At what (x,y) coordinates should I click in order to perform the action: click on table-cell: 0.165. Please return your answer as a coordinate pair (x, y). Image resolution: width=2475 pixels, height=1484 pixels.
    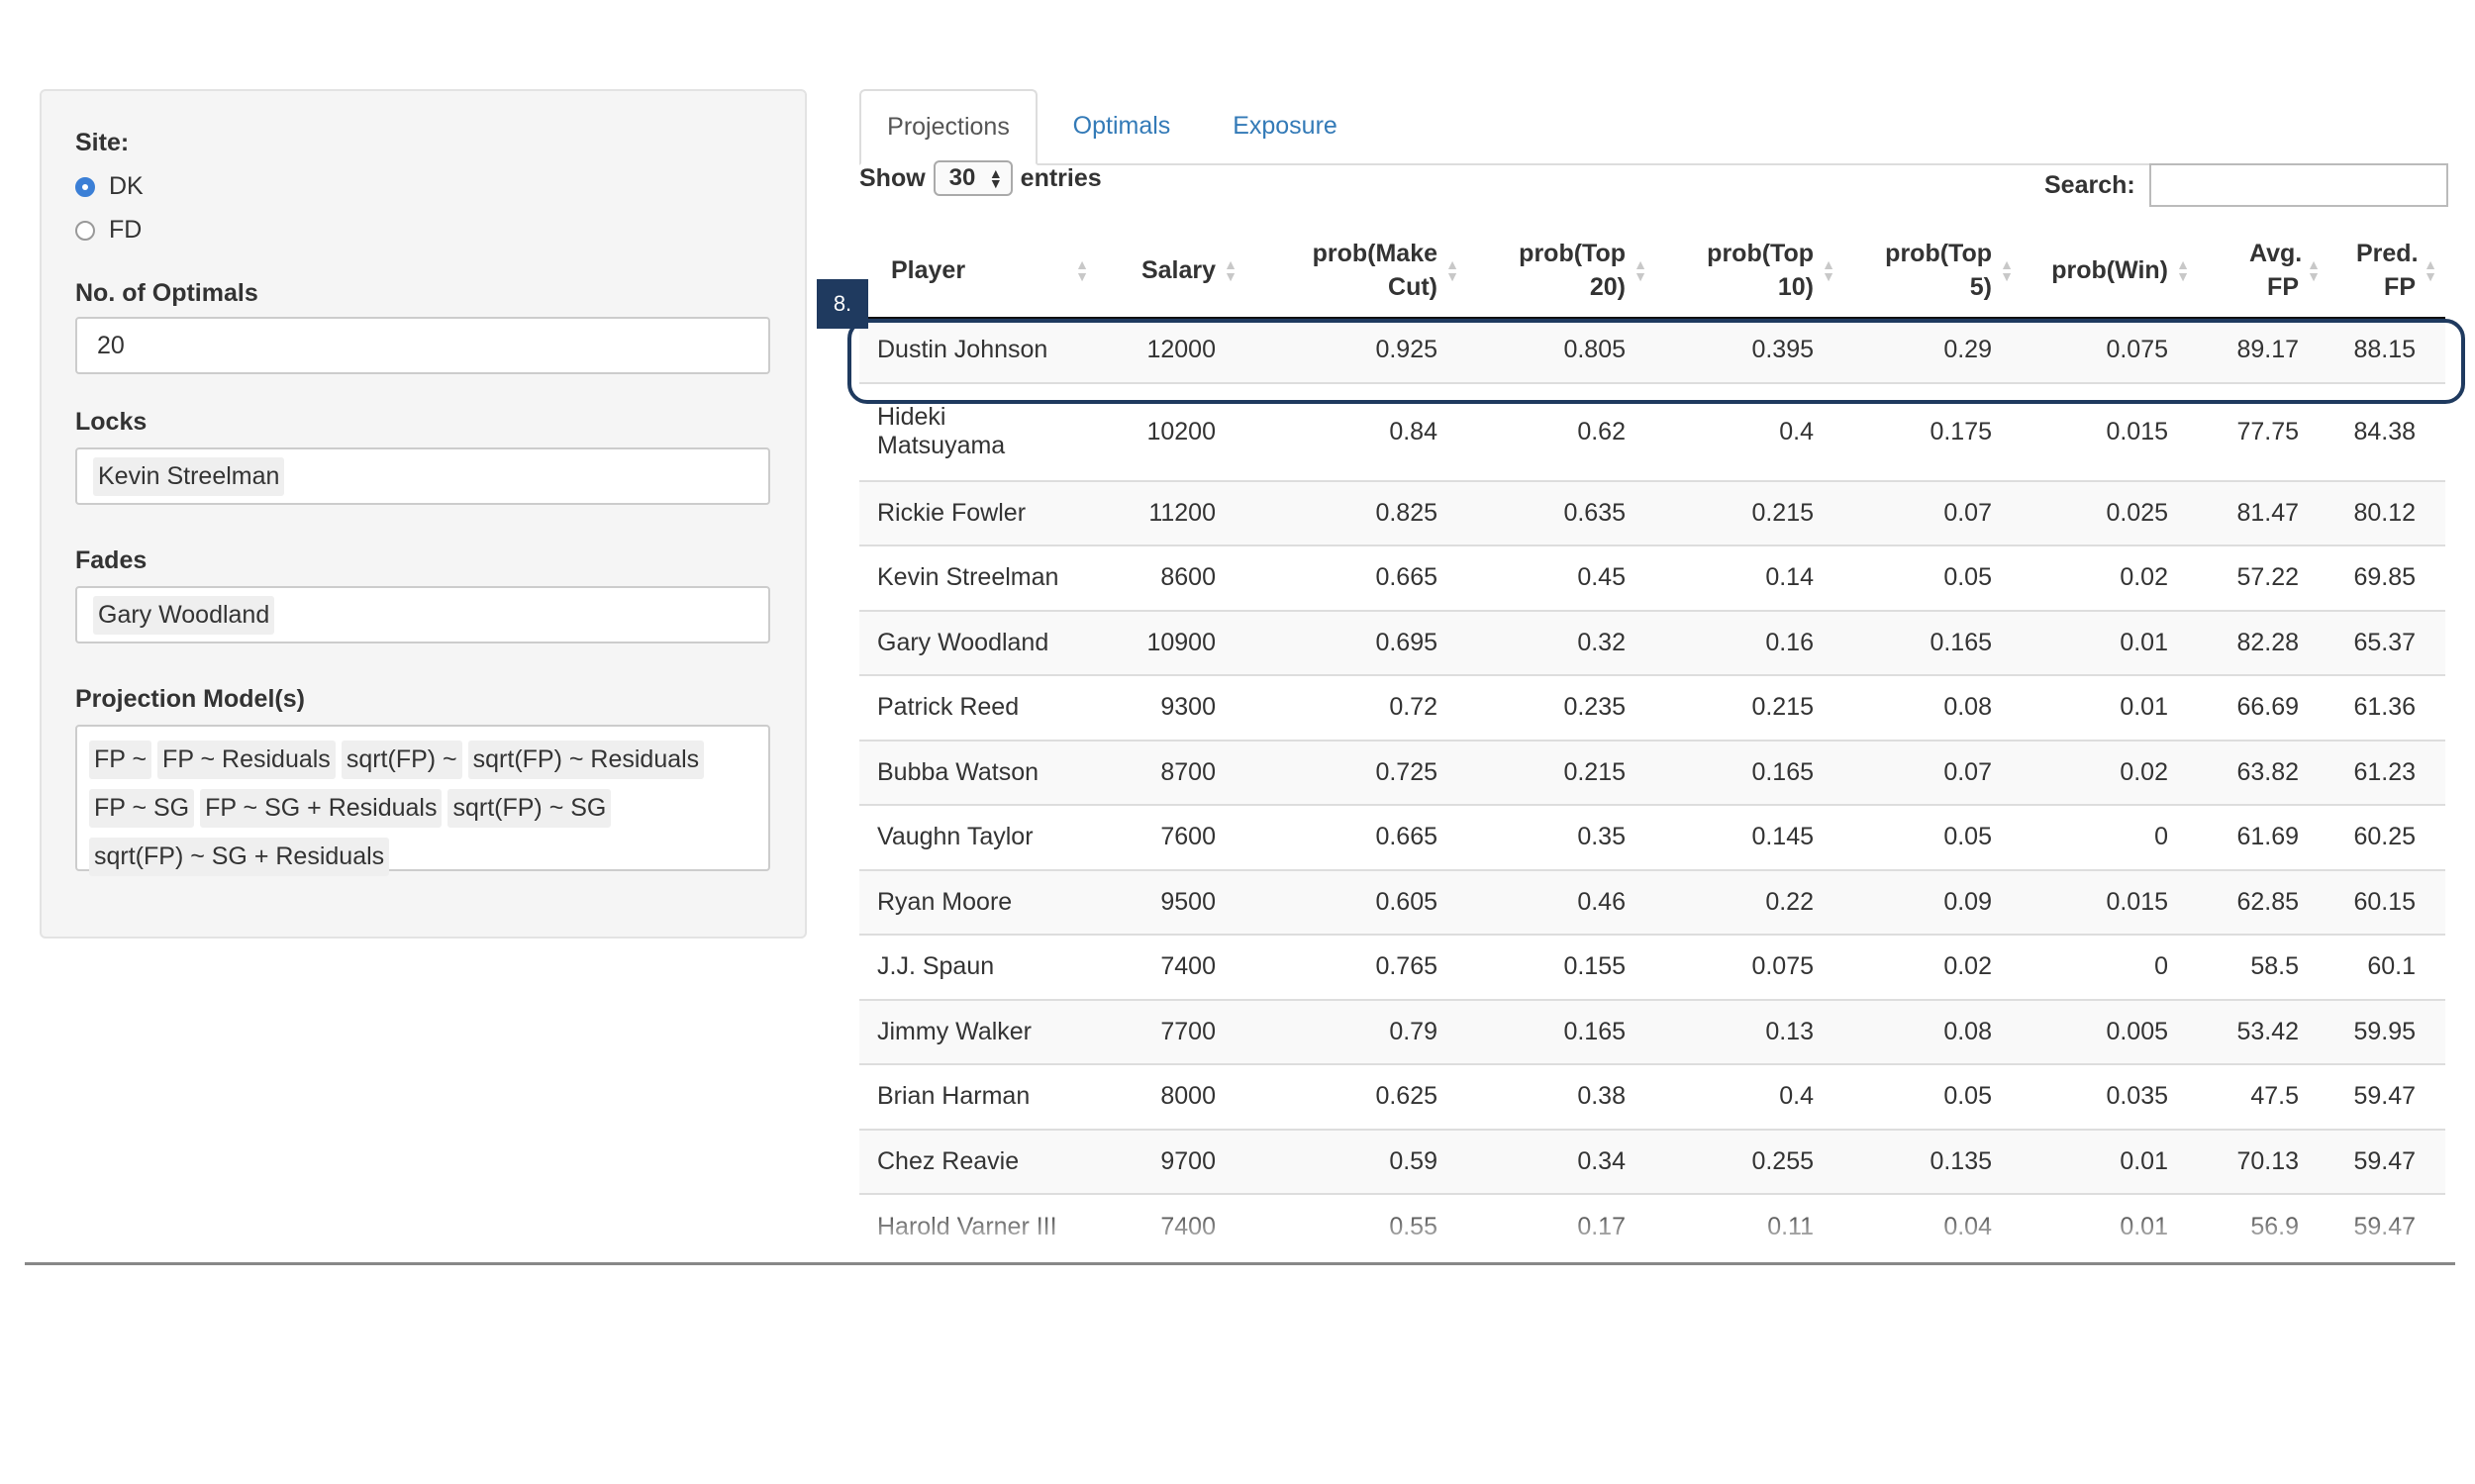
    Looking at the image, I should click on (1561, 1031).